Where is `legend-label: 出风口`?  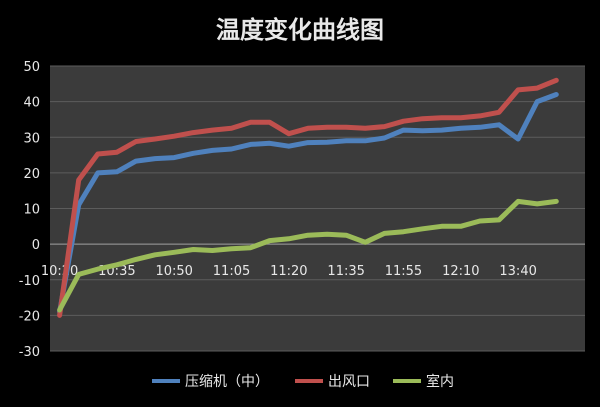
legend-label: 出风口 is located at coordinates (349, 382).